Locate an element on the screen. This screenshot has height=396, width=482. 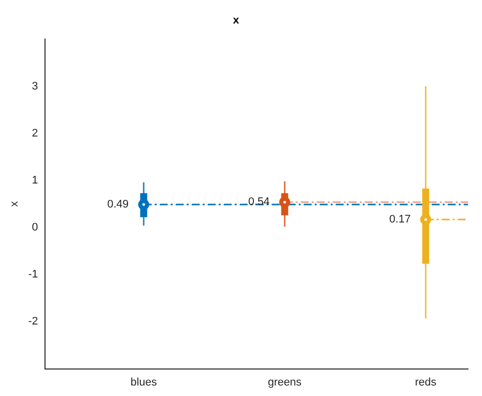
x-tick-label: reds is located at coordinates (425, 382).